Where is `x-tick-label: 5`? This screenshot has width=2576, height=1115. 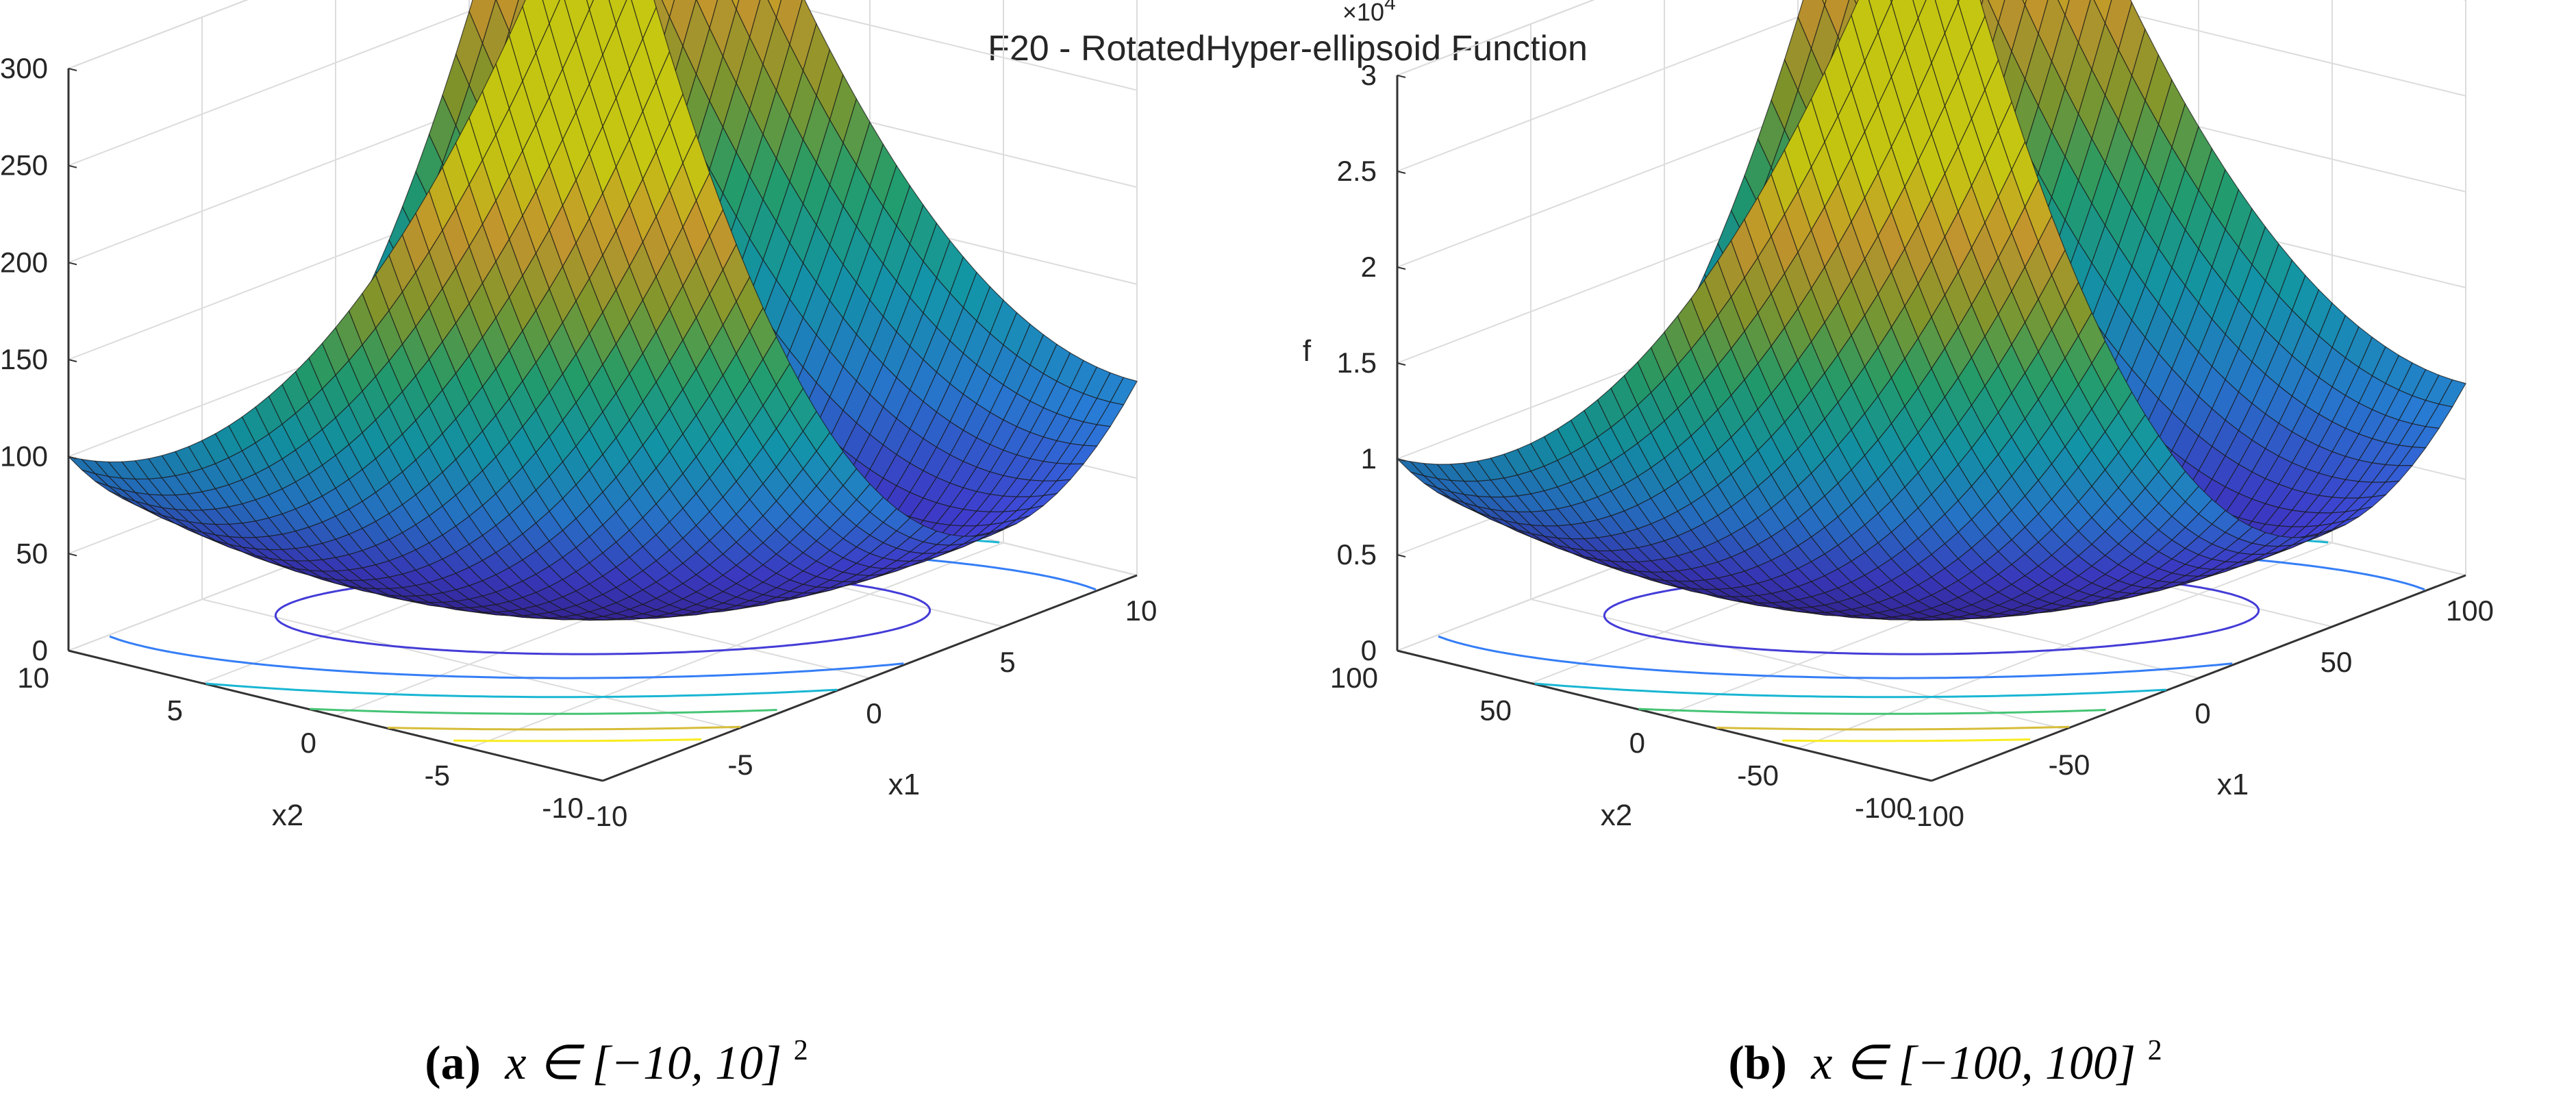
x-tick-label: 5 is located at coordinates (1007, 662).